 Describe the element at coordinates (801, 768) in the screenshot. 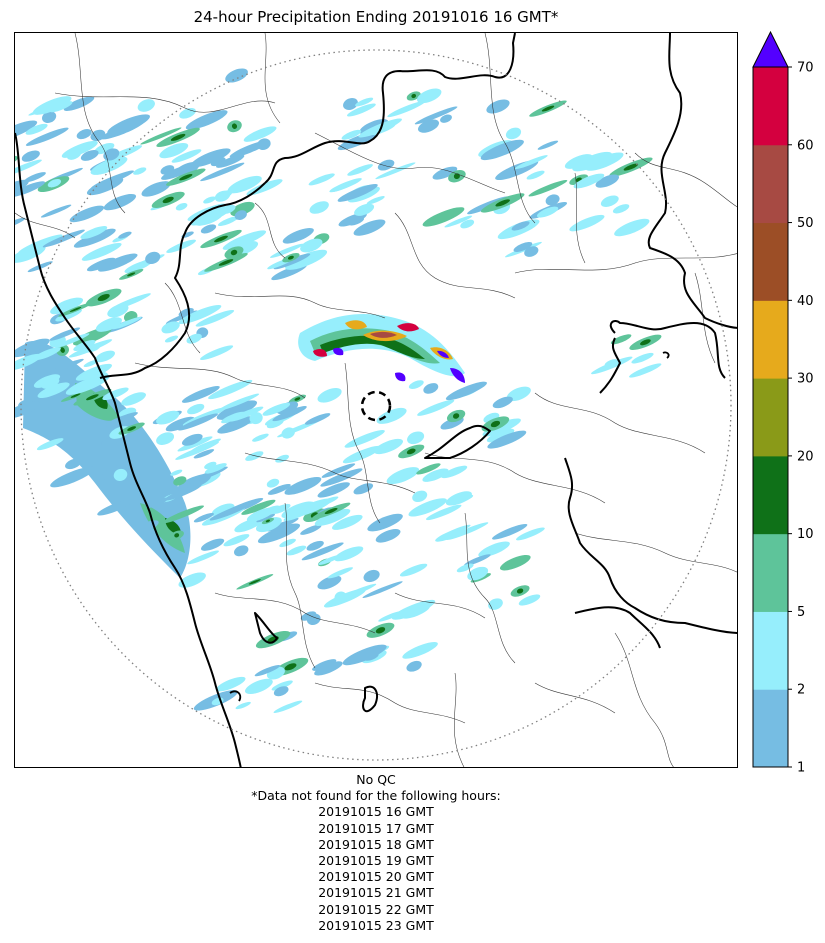

I see `colorbar-tick-label: 1` at that location.